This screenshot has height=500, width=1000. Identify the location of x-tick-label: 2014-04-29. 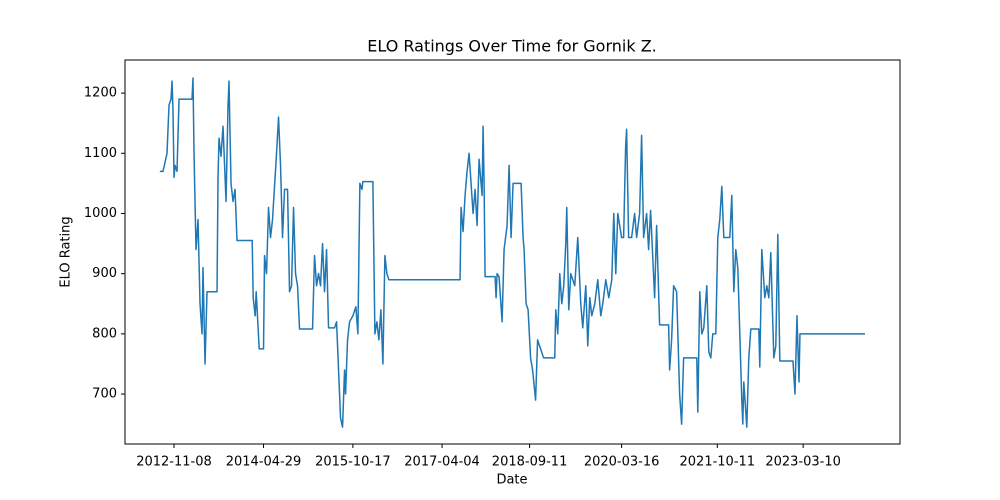
(264, 462).